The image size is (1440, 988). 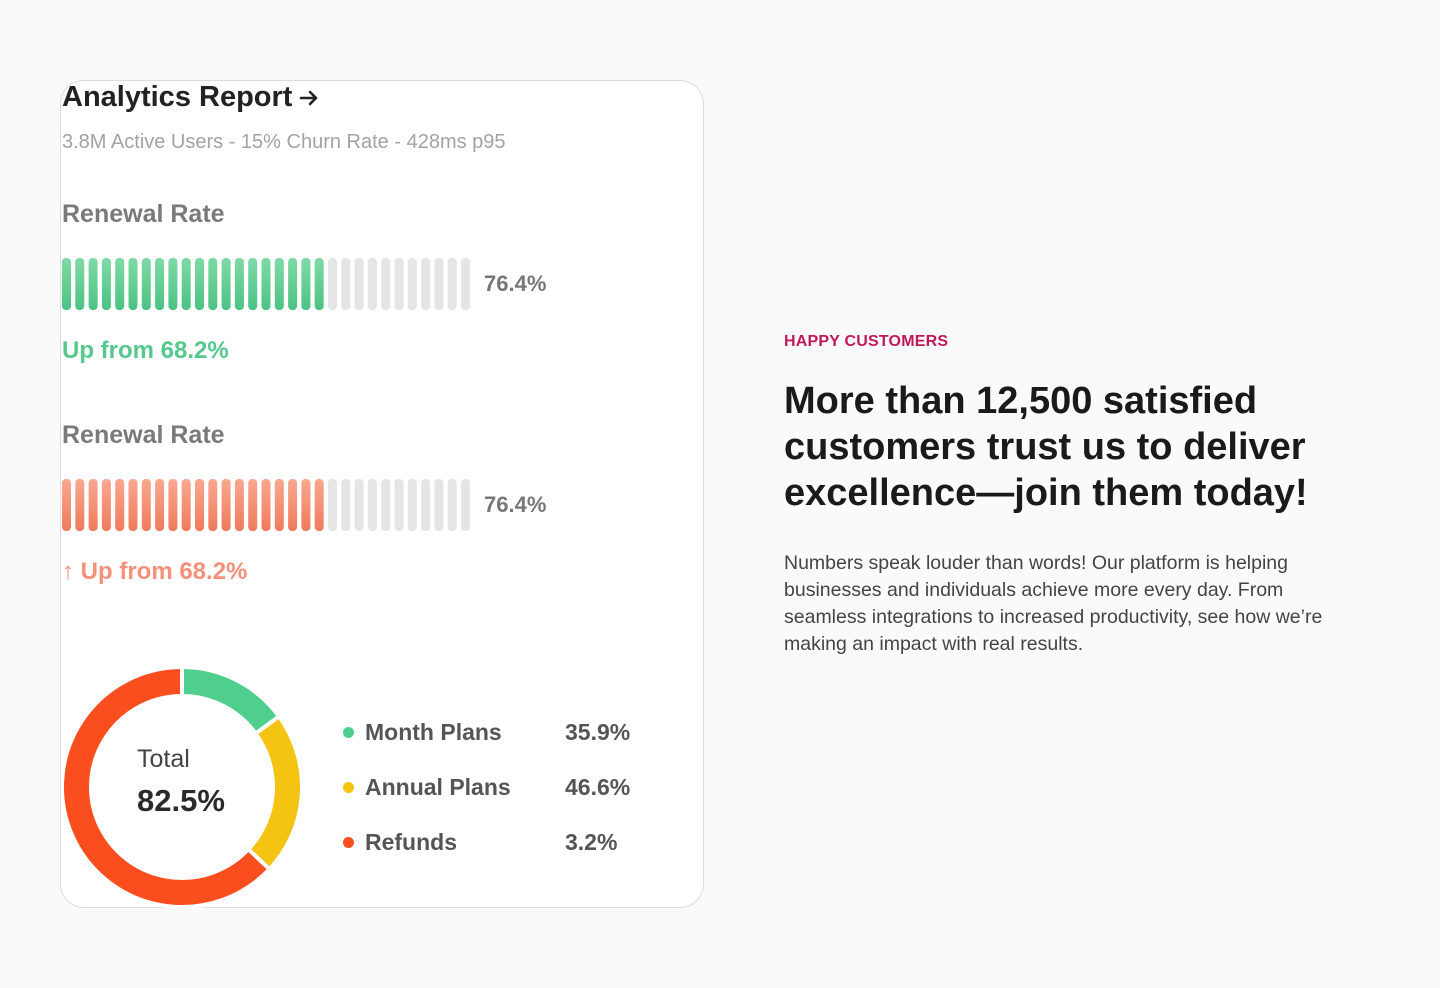 I want to click on legend-name: Refunds, so click(x=411, y=841).